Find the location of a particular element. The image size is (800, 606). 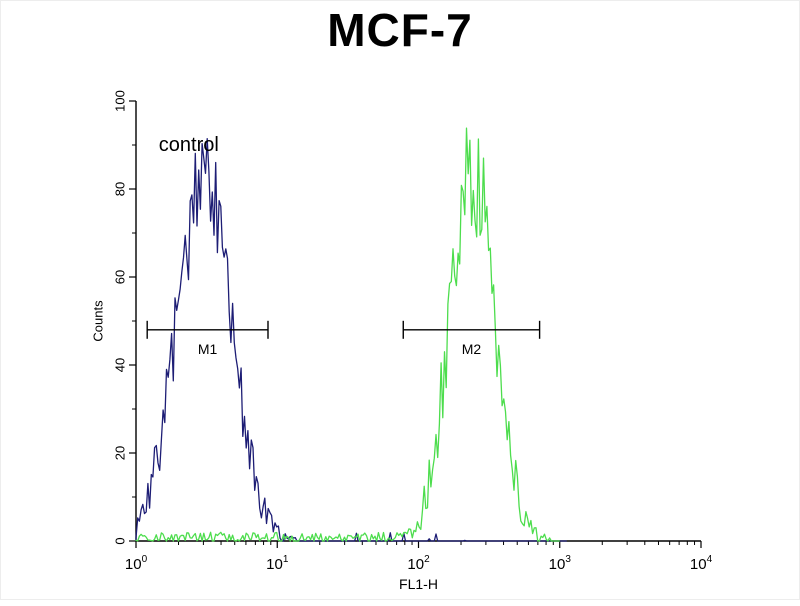

x-tick-label: 10⁰ is located at coordinates (136, 563).